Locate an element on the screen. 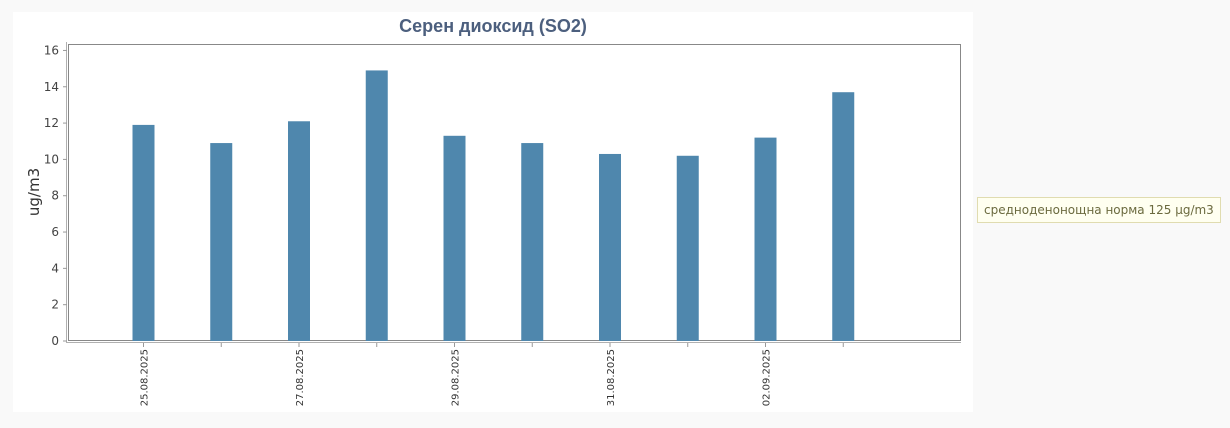 This screenshot has width=1230, height=428. y-tick-label: 16 is located at coordinates (51, 50).